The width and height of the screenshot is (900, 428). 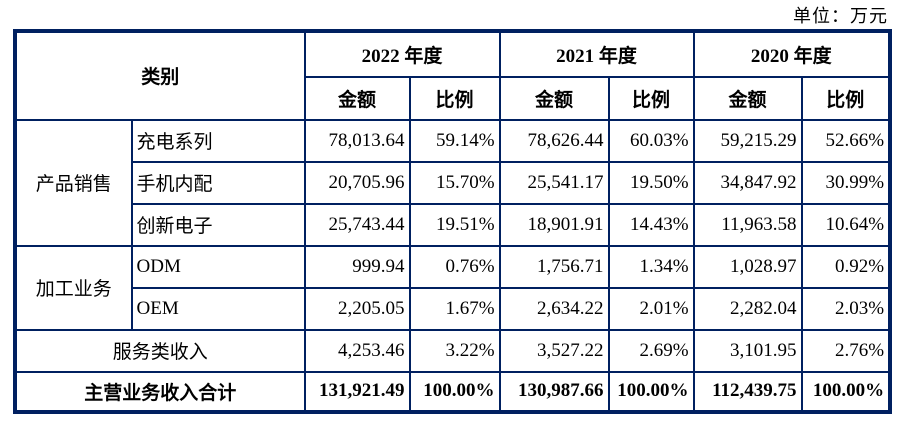 What do you see at coordinates (651, 224) in the screenshot?
I see `table-cell: 14.43%` at bounding box center [651, 224].